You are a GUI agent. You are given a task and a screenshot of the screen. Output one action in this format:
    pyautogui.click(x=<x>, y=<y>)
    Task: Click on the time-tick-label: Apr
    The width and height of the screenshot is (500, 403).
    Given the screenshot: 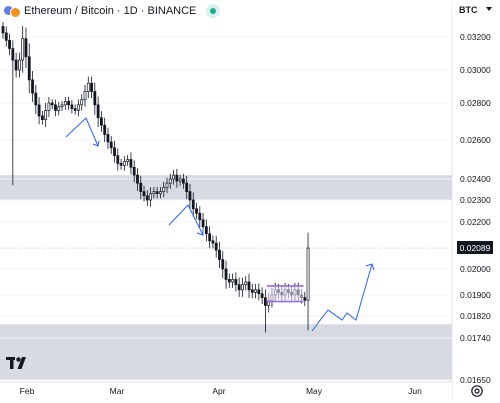 What is the action you would take?
    pyautogui.click(x=218, y=391)
    